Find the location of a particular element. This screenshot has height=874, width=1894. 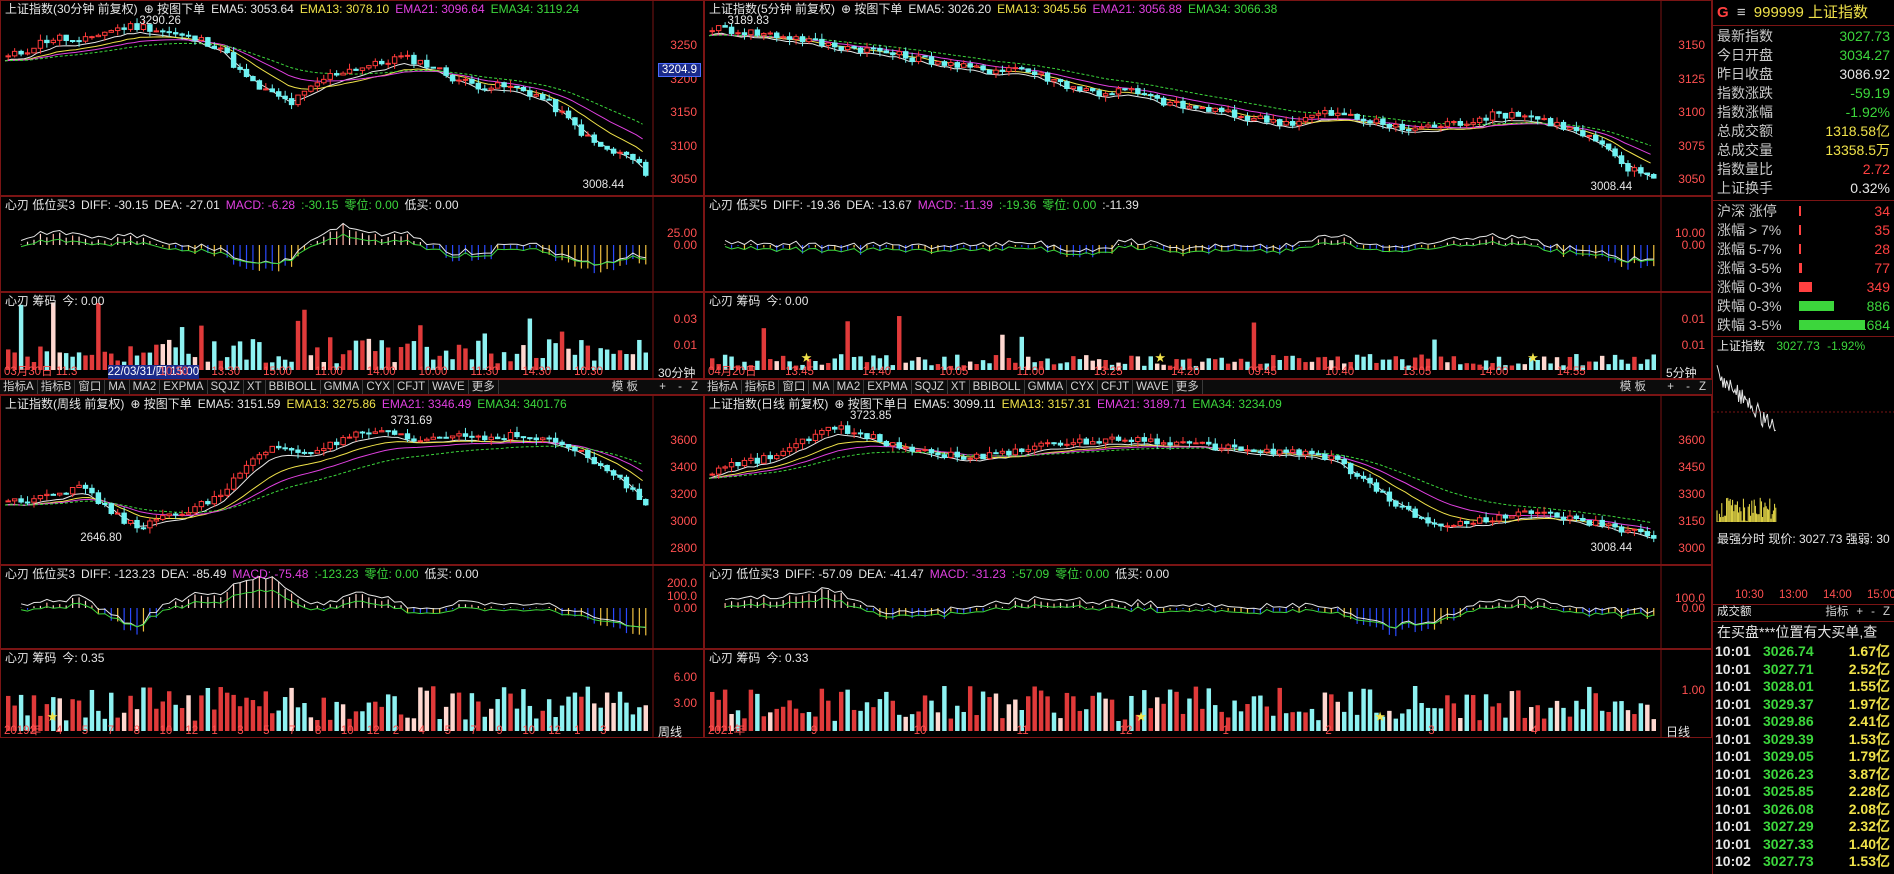

macd-chart-pW is located at coordinates (352, 607).